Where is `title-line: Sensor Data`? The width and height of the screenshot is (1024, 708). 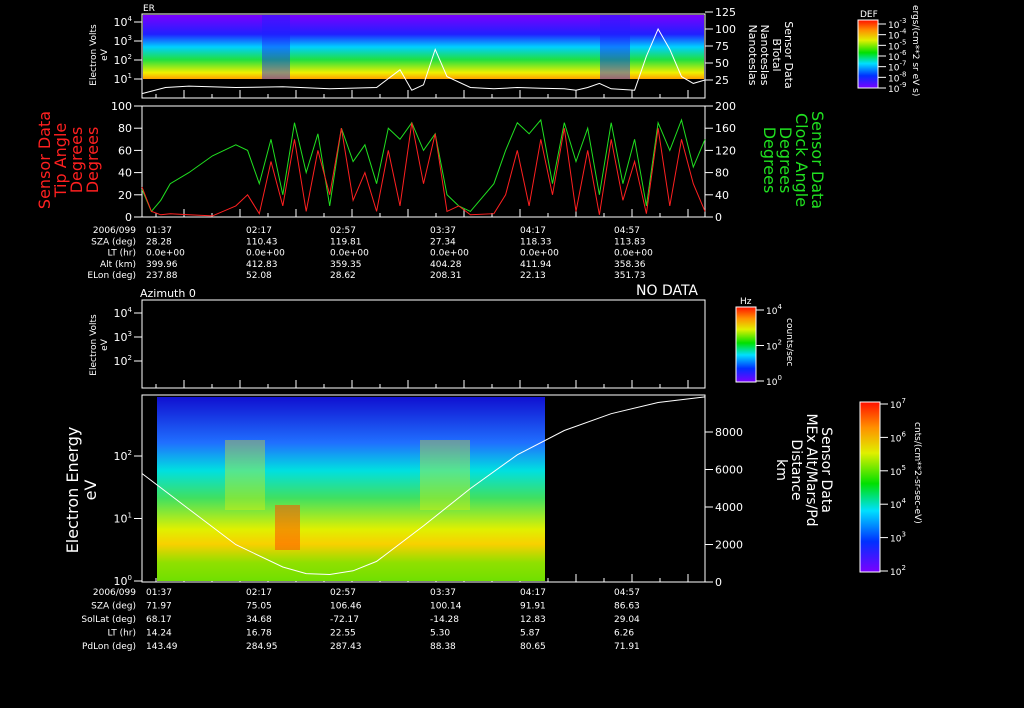 title-line: Sensor Data is located at coordinates (817, 160).